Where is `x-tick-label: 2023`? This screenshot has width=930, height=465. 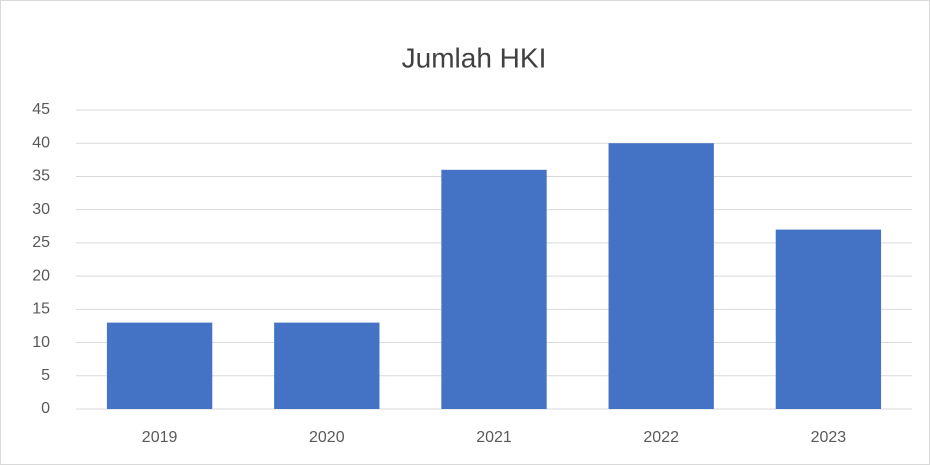 x-tick-label: 2023 is located at coordinates (829, 437).